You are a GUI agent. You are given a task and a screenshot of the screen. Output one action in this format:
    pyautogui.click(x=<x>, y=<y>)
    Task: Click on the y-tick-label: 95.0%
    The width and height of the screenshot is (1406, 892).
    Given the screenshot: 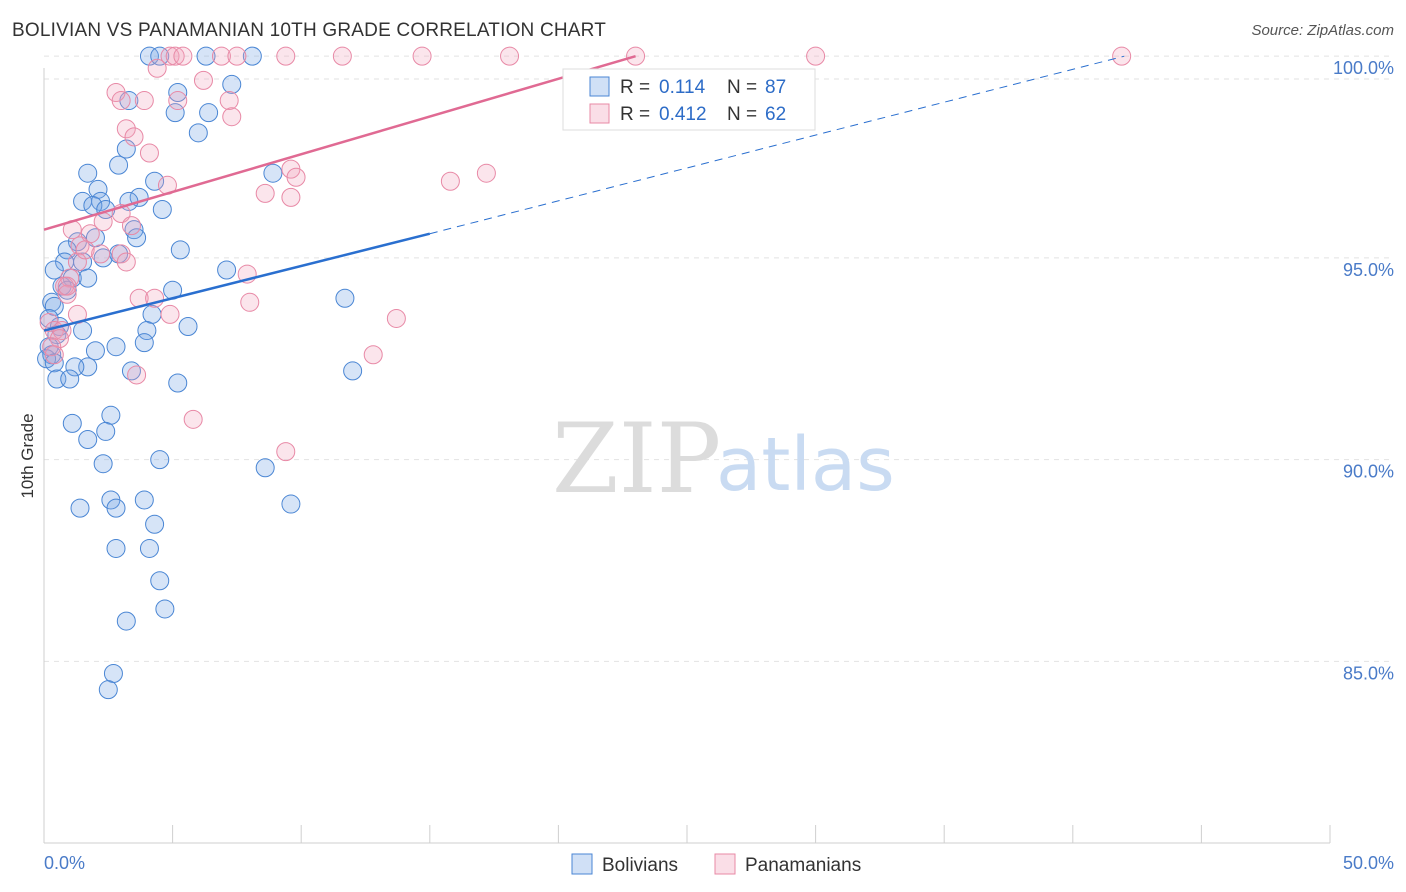 What is the action you would take?
    pyautogui.click(x=1368, y=270)
    